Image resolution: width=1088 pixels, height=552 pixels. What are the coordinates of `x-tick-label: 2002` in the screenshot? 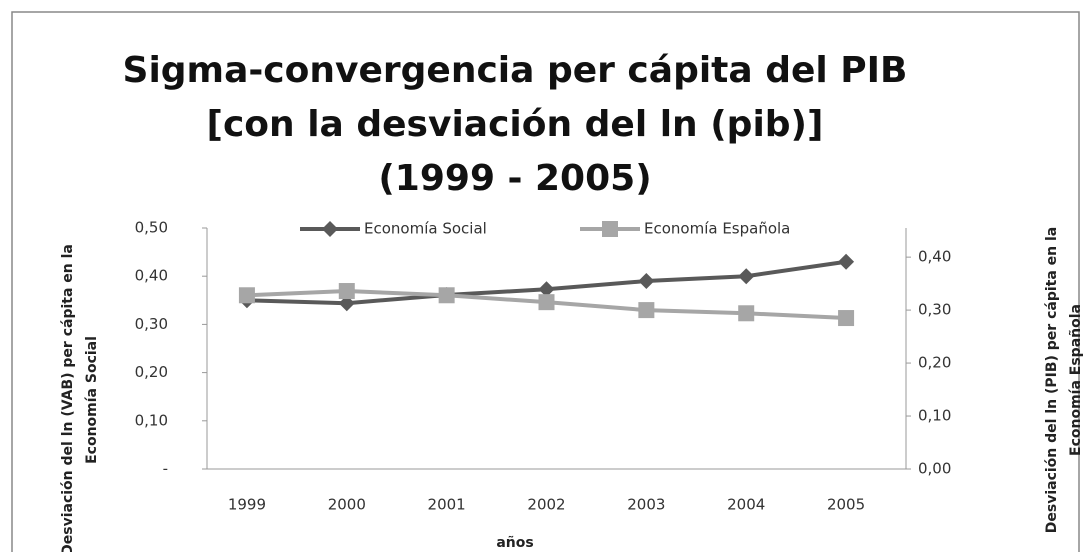 It's located at (546, 505).